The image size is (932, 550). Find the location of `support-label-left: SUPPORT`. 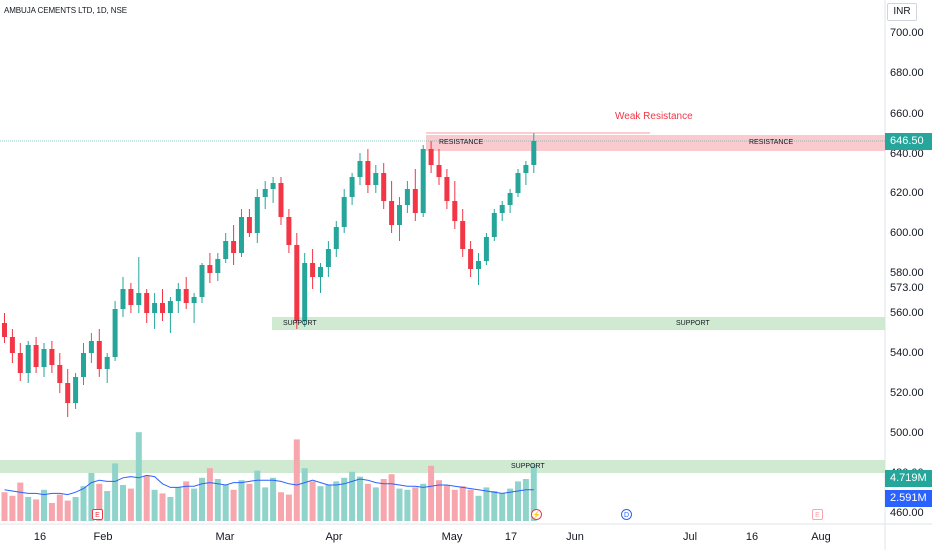

support-label-left: SUPPORT is located at coordinates (300, 323).